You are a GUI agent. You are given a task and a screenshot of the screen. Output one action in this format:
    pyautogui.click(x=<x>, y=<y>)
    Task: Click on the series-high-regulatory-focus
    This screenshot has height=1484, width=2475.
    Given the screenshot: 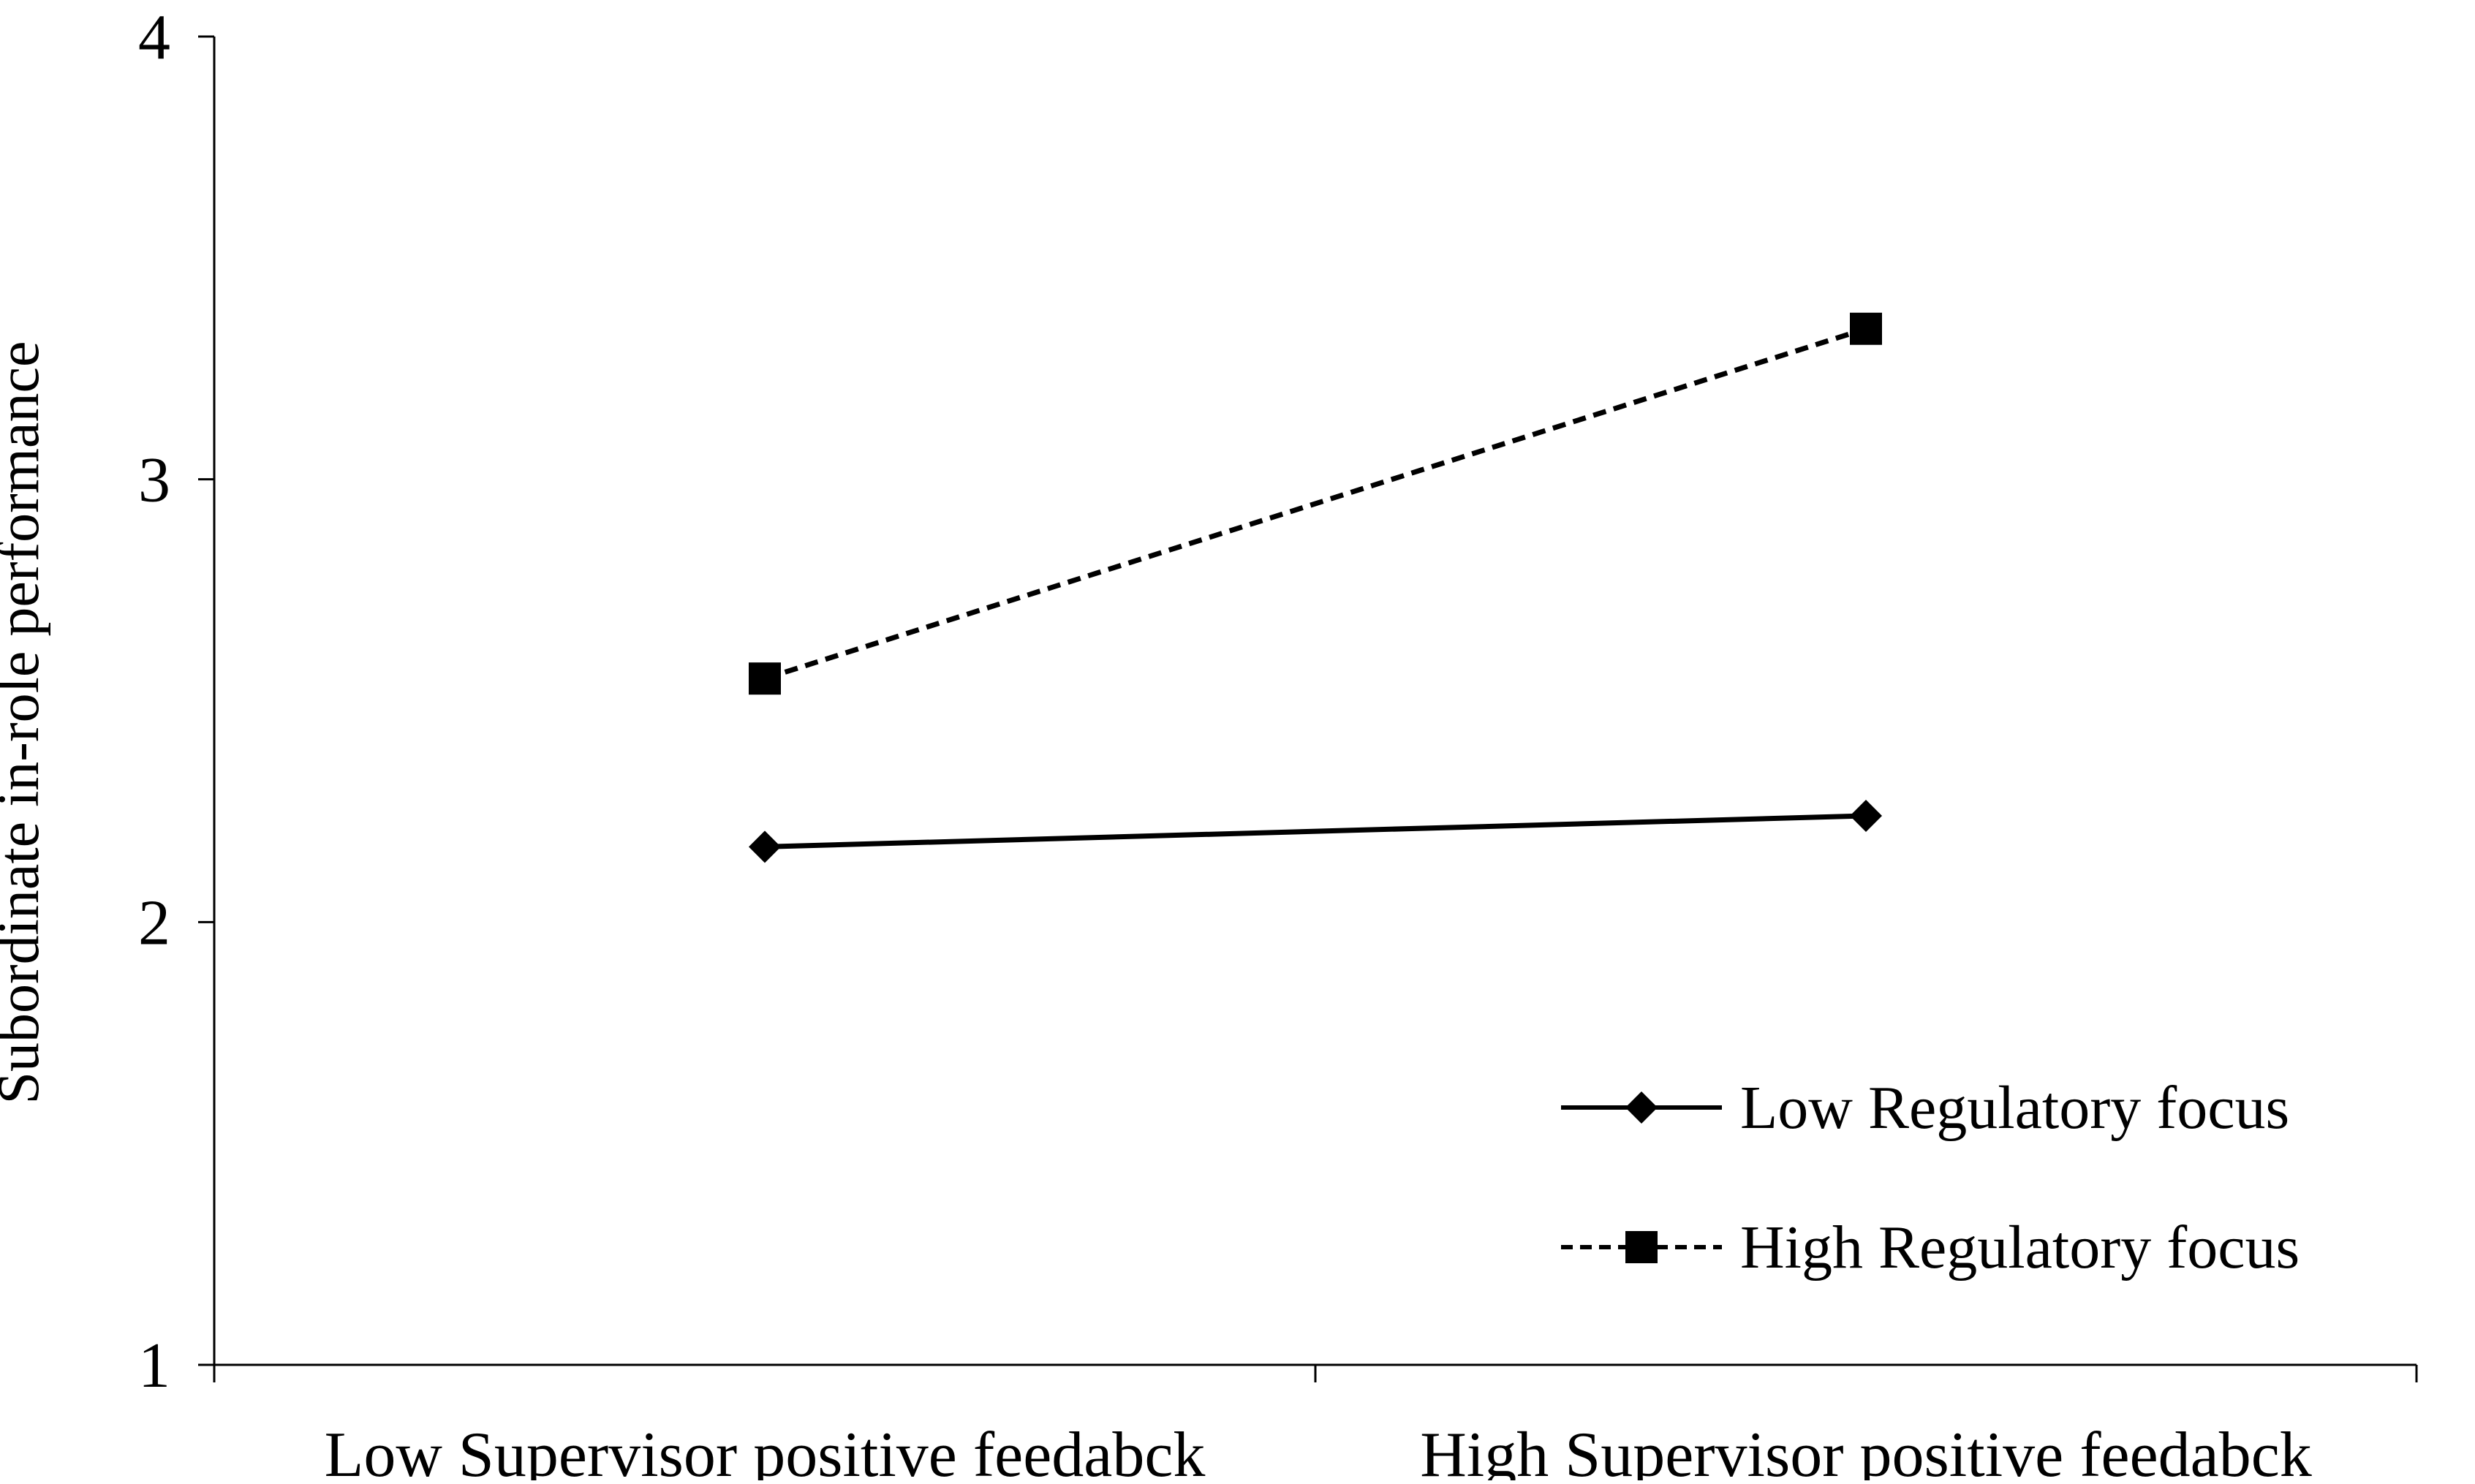 What is the action you would take?
    pyautogui.click(x=1315, y=503)
    